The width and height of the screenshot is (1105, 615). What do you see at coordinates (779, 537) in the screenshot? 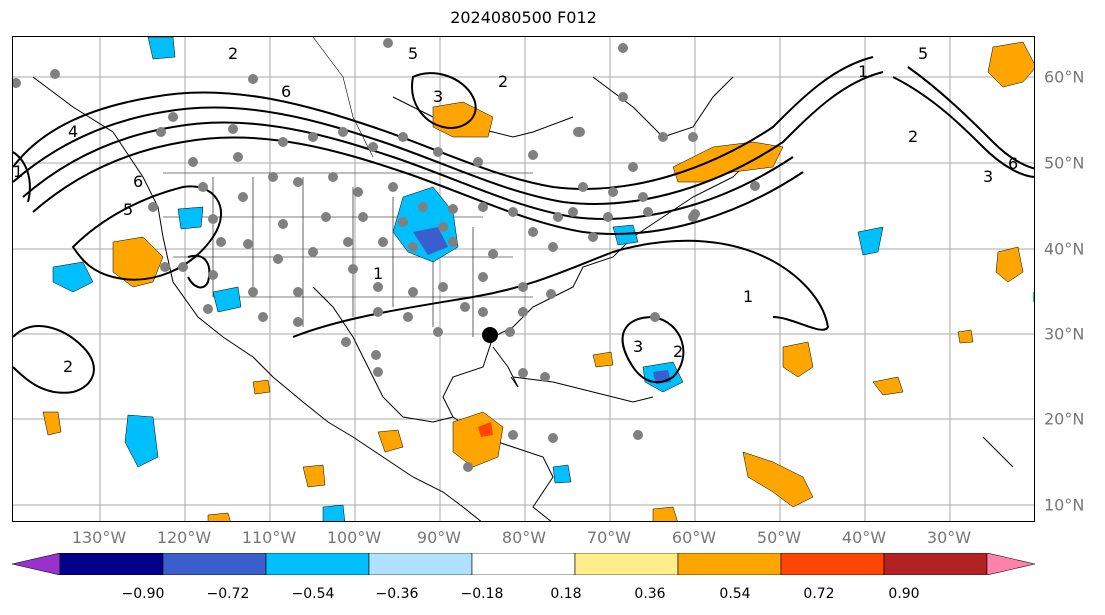
I see `lon-label: 50°W` at bounding box center [779, 537].